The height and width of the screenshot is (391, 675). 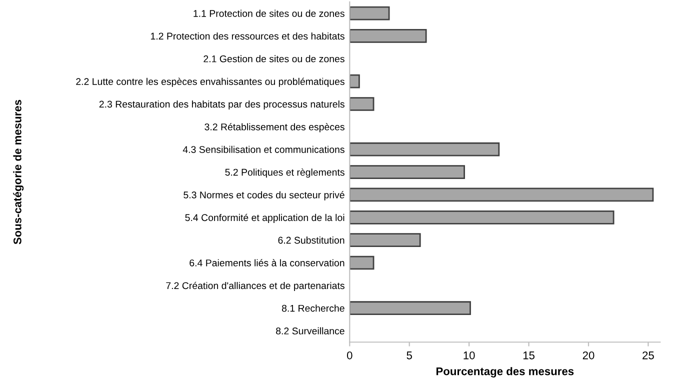 What do you see at coordinates (210, 82) in the screenshot?
I see `y-tick-label: 2.2 Lutte contre les espèces envahissantes ou problématiques` at bounding box center [210, 82].